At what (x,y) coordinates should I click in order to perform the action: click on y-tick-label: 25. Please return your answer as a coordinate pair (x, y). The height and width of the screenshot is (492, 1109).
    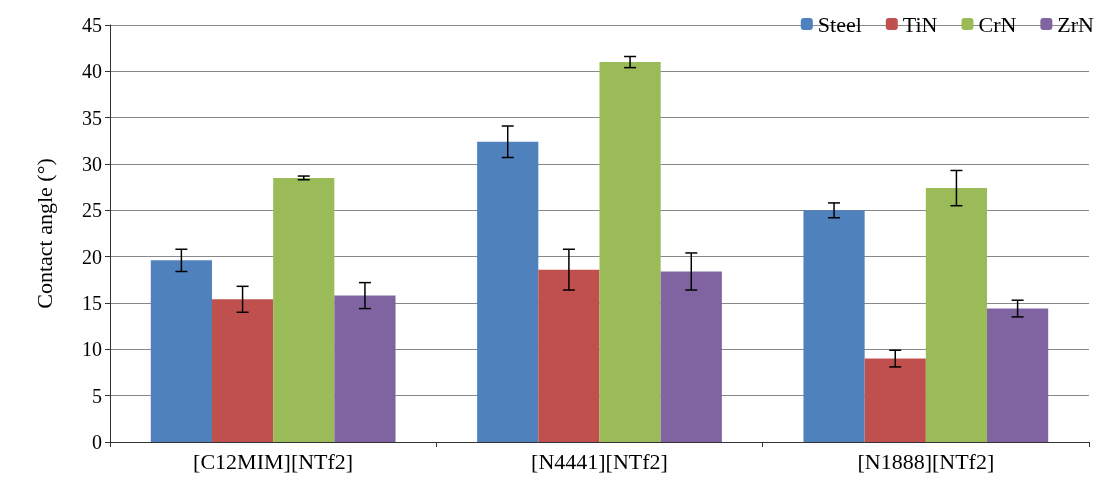
    Looking at the image, I should click on (92, 210).